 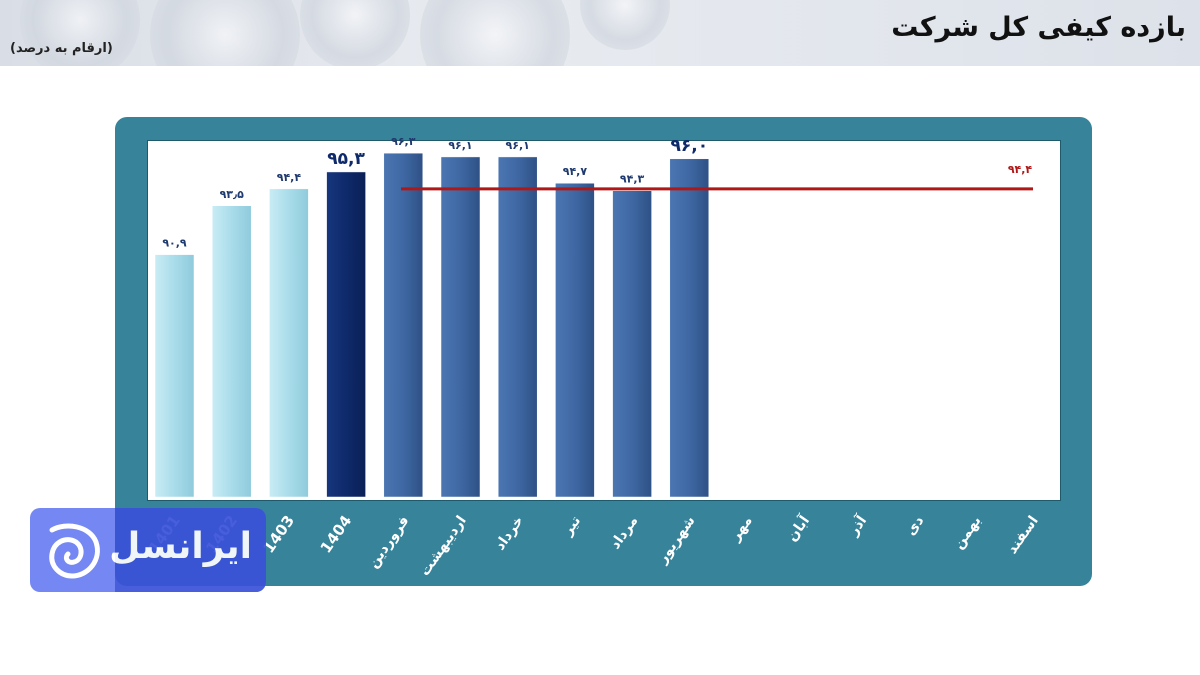 What do you see at coordinates (289, 177) in the screenshot?
I see `data-label-1403: ۹۴,۴` at bounding box center [289, 177].